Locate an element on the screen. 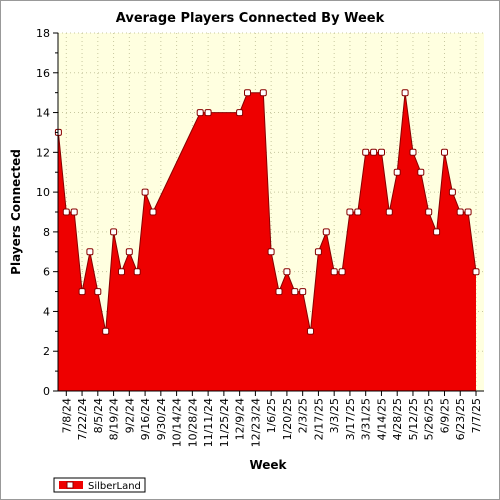 Image resolution: width=500 pixels, height=500 pixels. x-tick-label: 8/5/24 is located at coordinates (98, 415).